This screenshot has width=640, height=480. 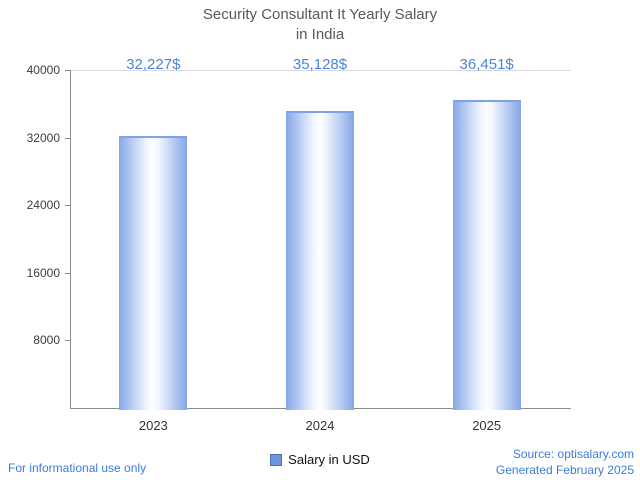 What do you see at coordinates (43, 205) in the screenshot?
I see `y-tick-label: 24000` at bounding box center [43, 205].